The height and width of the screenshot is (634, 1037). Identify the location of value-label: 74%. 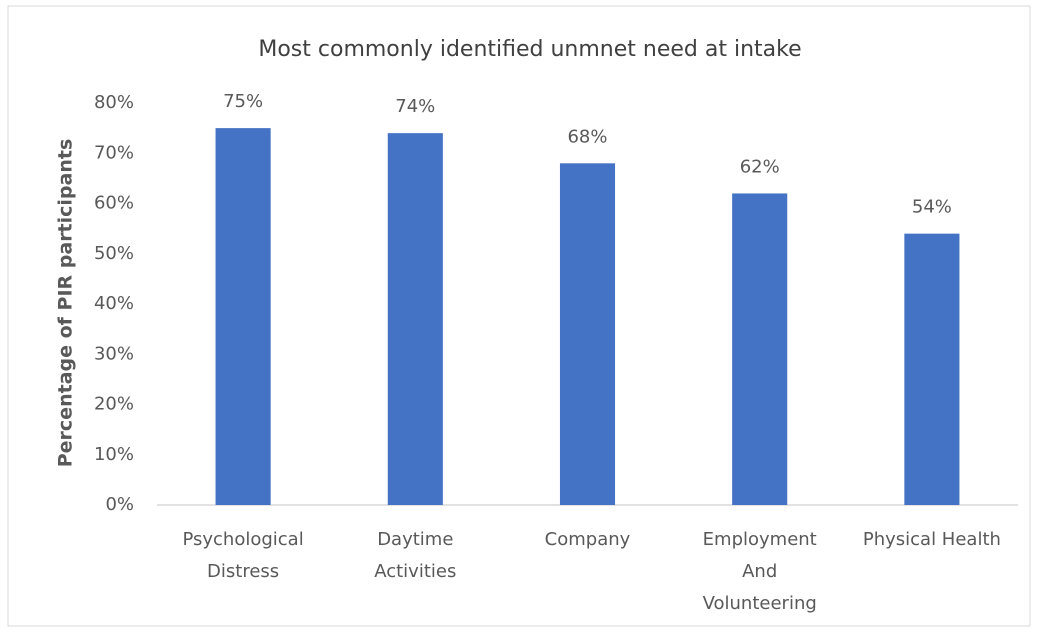
(415, 106).